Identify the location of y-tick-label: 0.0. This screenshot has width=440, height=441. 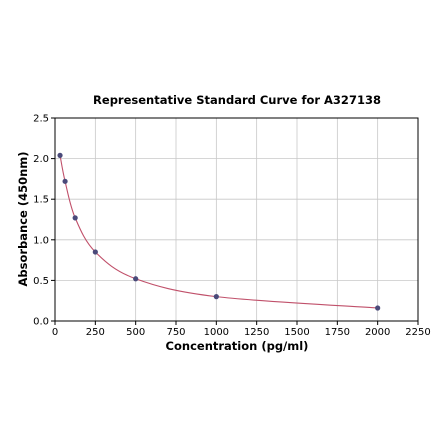
(41, 322).